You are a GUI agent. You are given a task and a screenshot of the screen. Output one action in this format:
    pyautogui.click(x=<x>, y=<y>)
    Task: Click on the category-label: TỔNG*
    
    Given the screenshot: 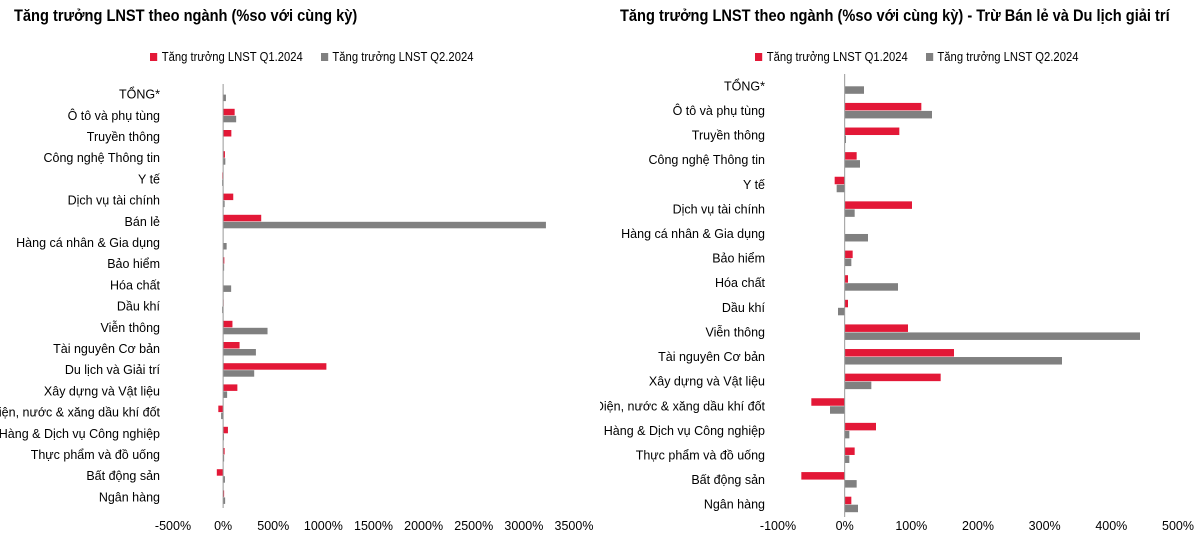 What is the action you would take?
    pyautogui.click(x=744, y=85)
    